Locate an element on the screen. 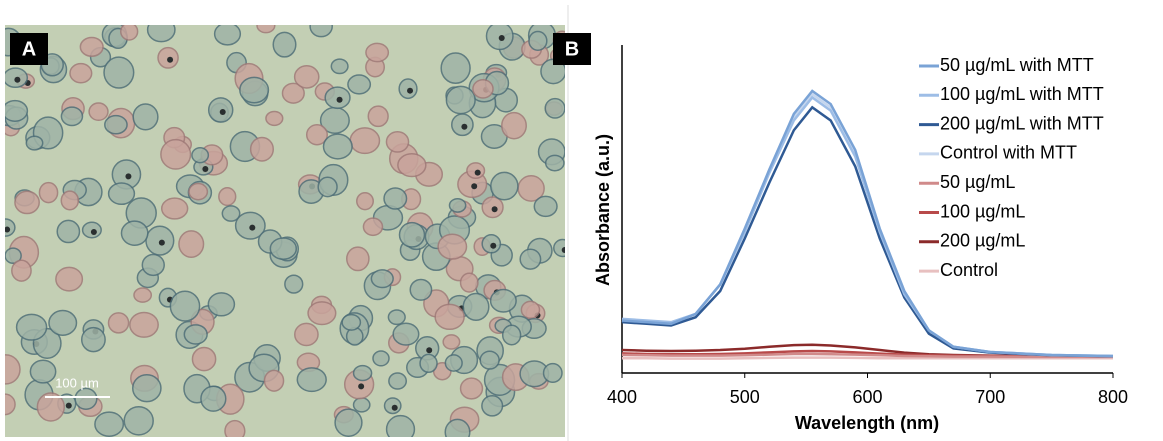 The image size is (1163, 441). x-tick-label: 800 is located at coordinates (1113, 397).